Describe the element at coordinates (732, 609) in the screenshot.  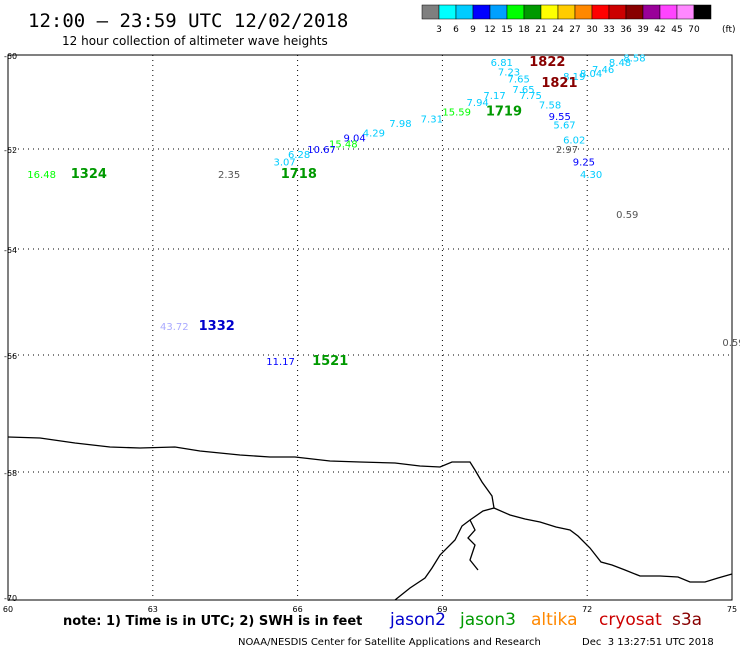
I see `lon-label: 75` at that location.